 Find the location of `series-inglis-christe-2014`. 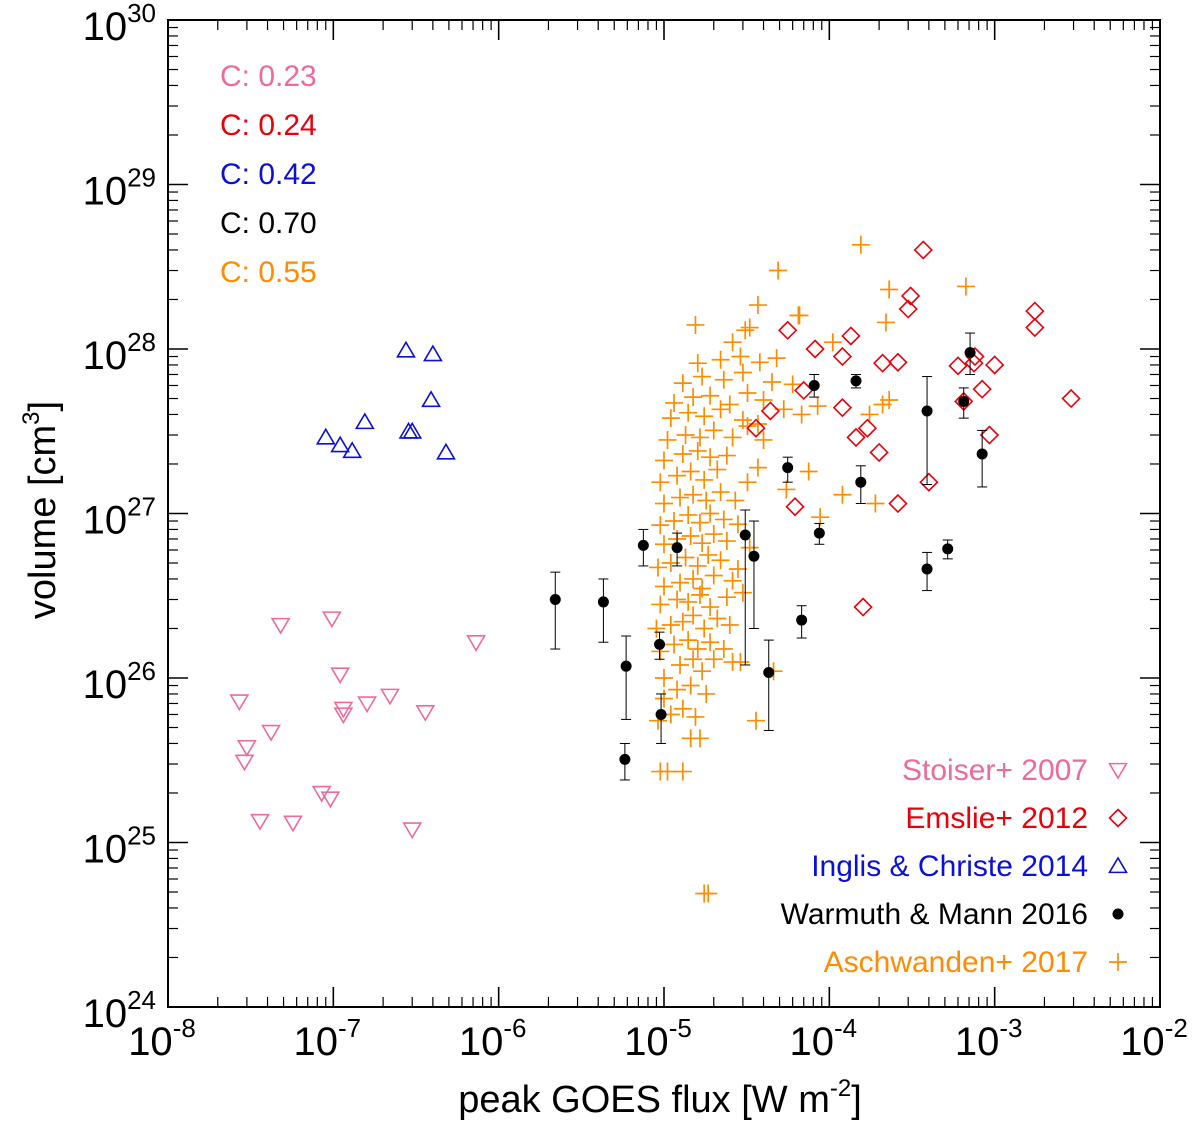

series-inglis-christe-2014 is located at coordinates (385, 400).